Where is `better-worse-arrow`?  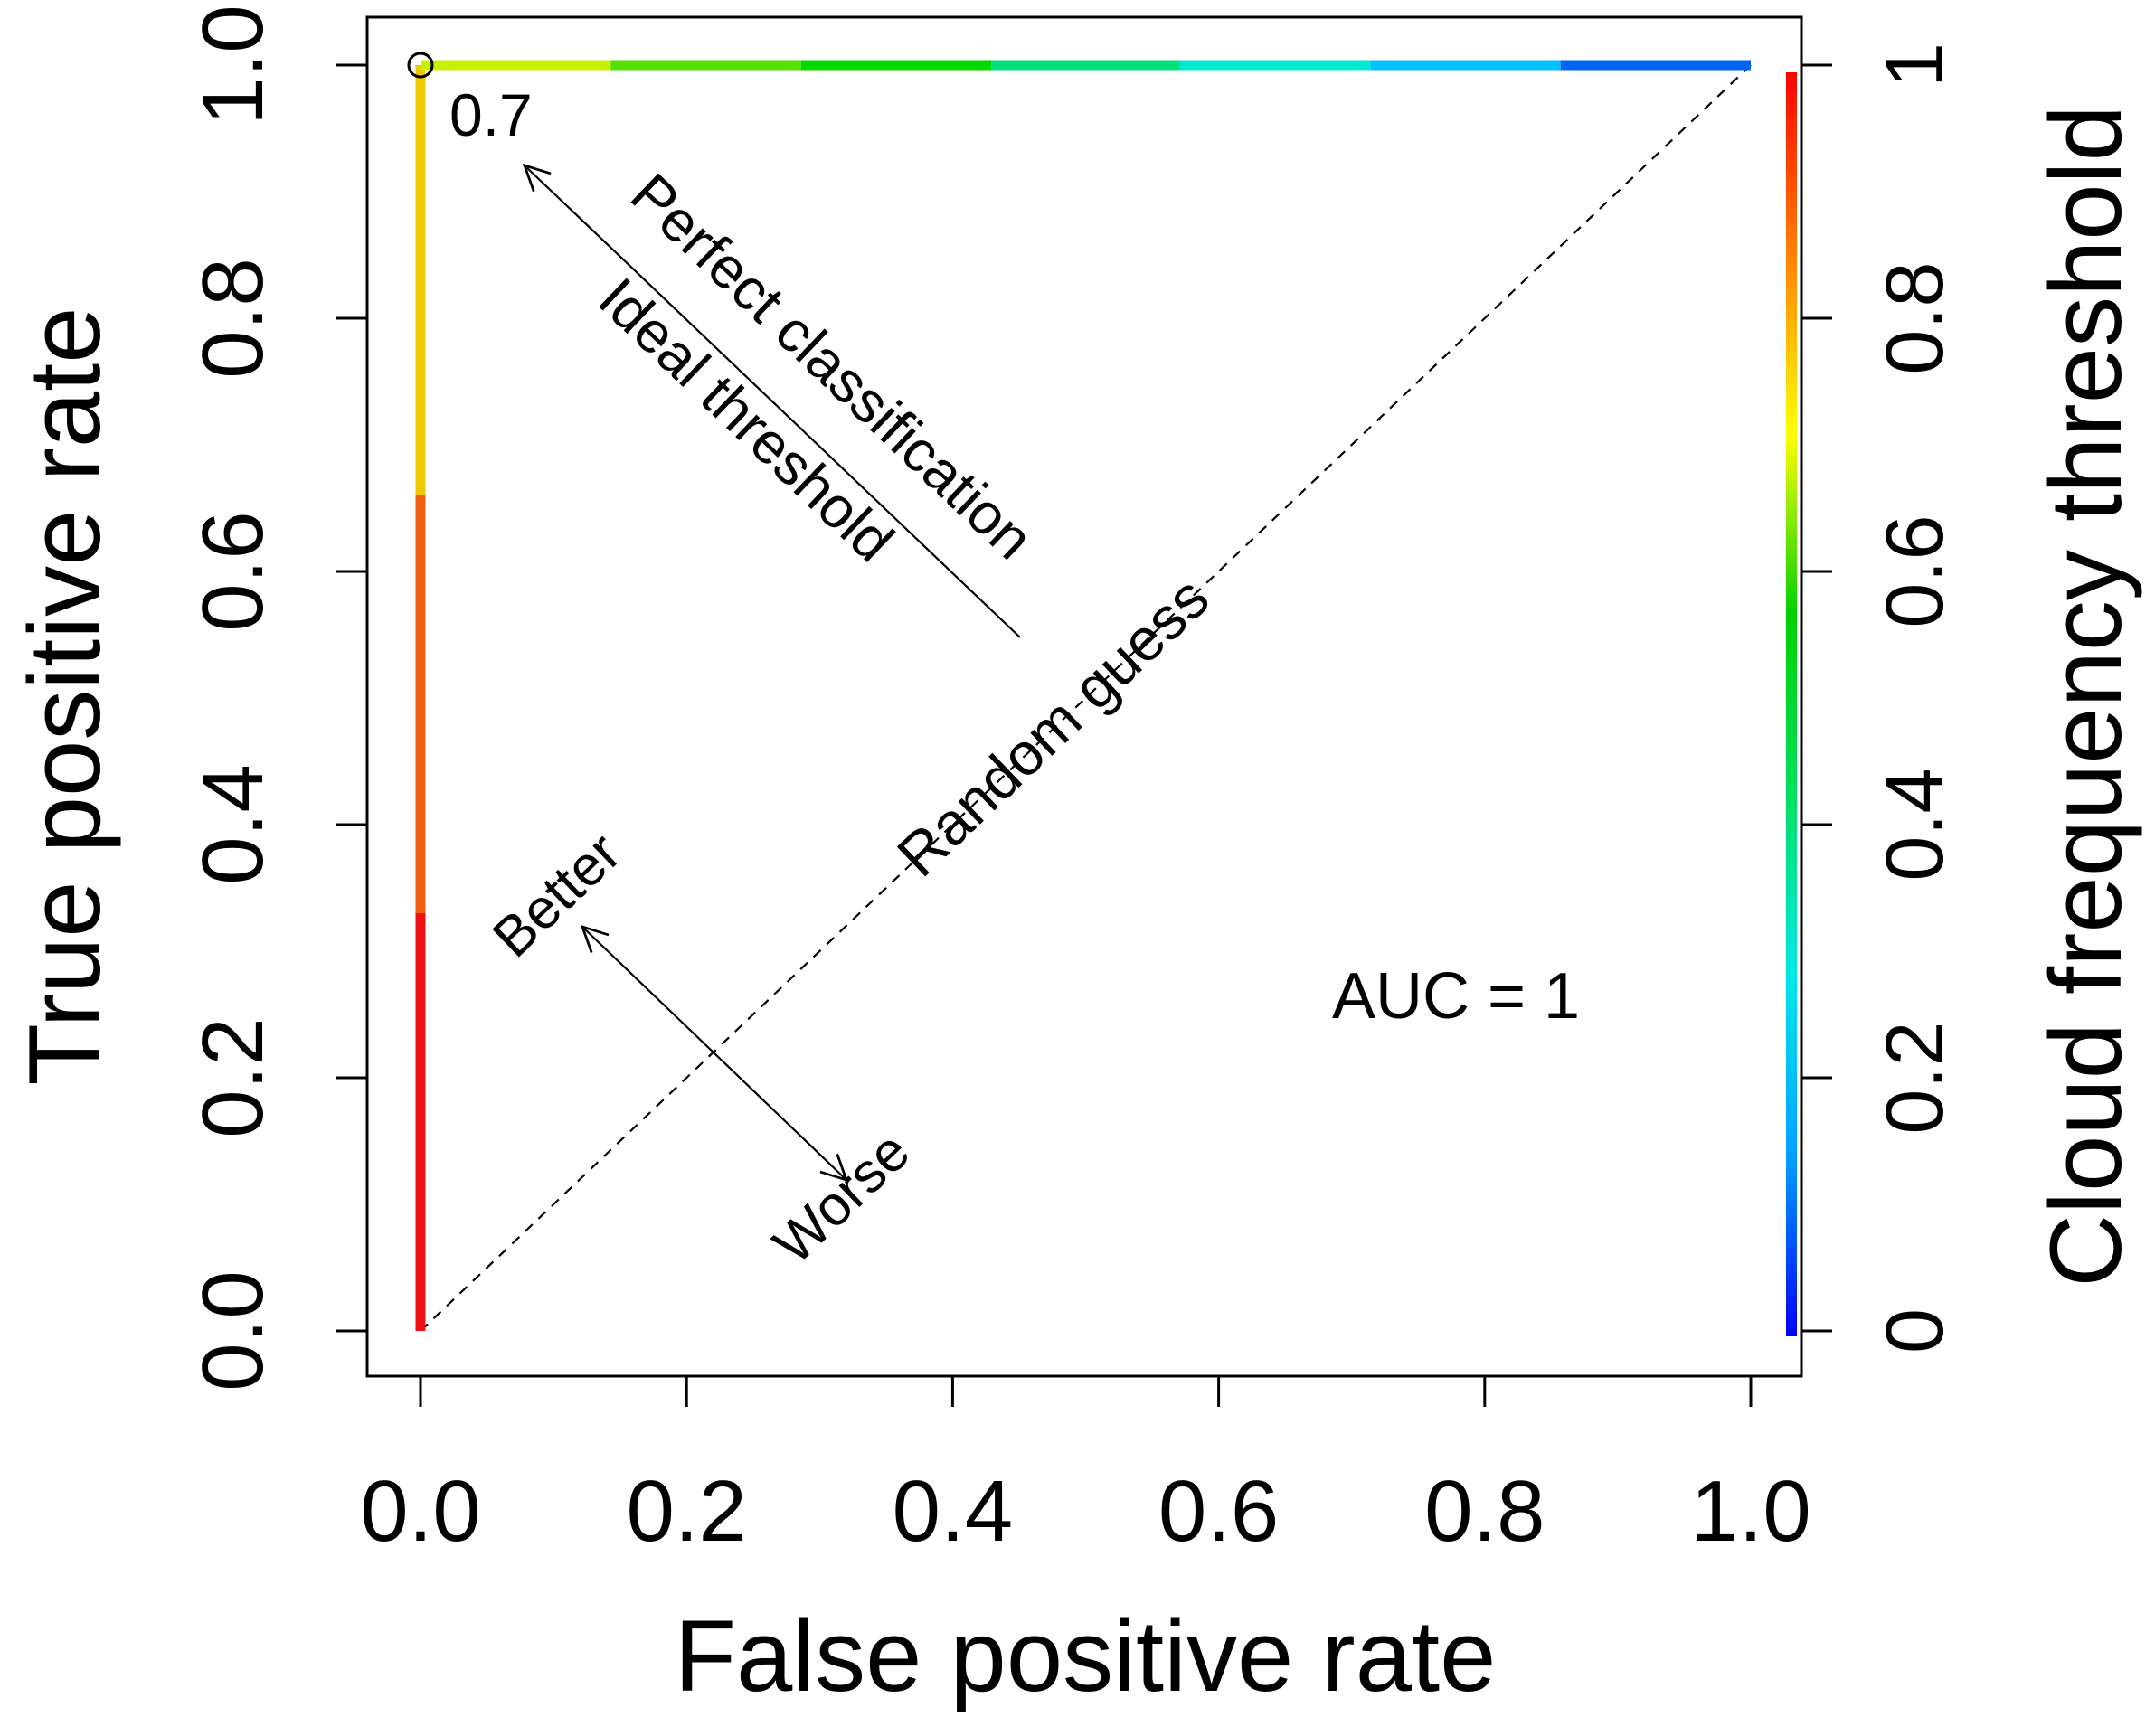 better-worse-arrow is located at coordinates (715, 1053).